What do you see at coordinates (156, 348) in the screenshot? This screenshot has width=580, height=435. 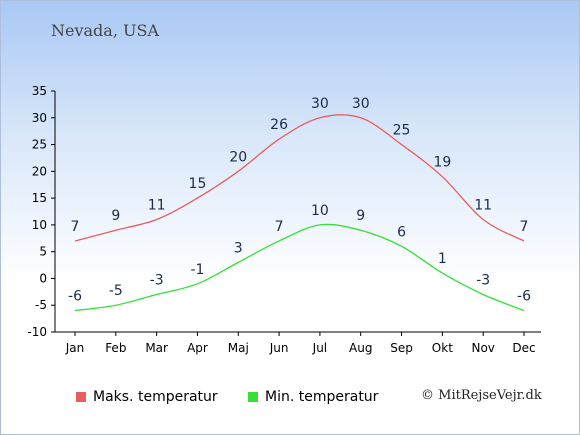 I see `x-tick-label: Mar` at bounding box center [156, 348].